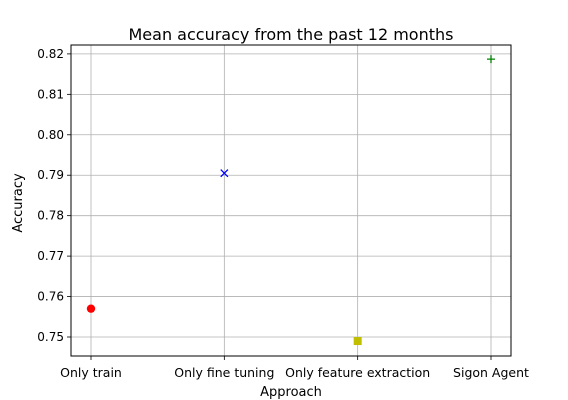 Image resolution: width=568 pixels, height=400 pixels. I want to click on x-tick-label: Only fine tuning, so click(224, 372).